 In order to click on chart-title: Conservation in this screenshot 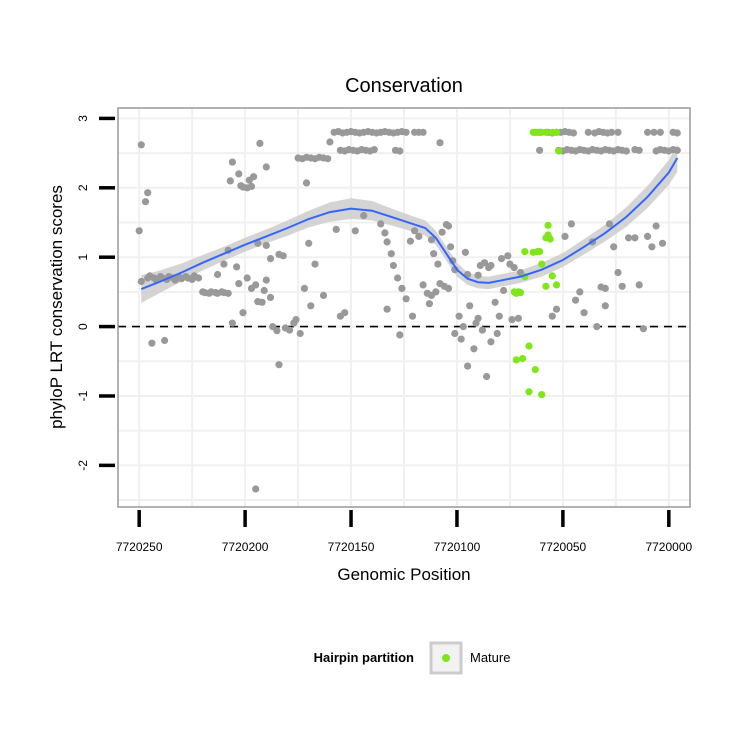, I will do `click(404, 86)`.